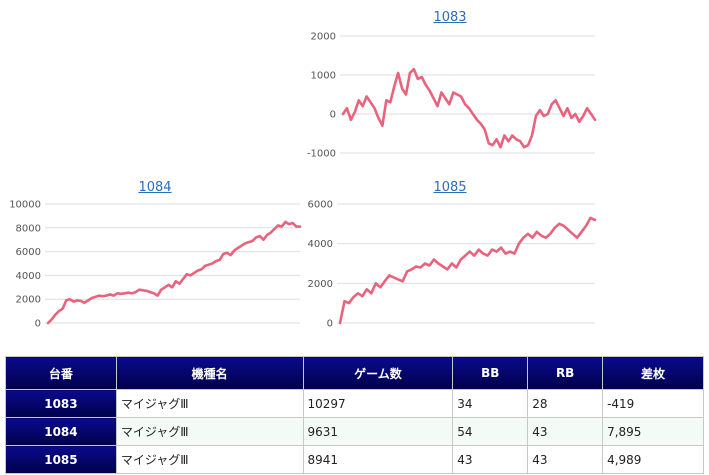  I want to click on chart-title-link: 1085, so click(450, 187).